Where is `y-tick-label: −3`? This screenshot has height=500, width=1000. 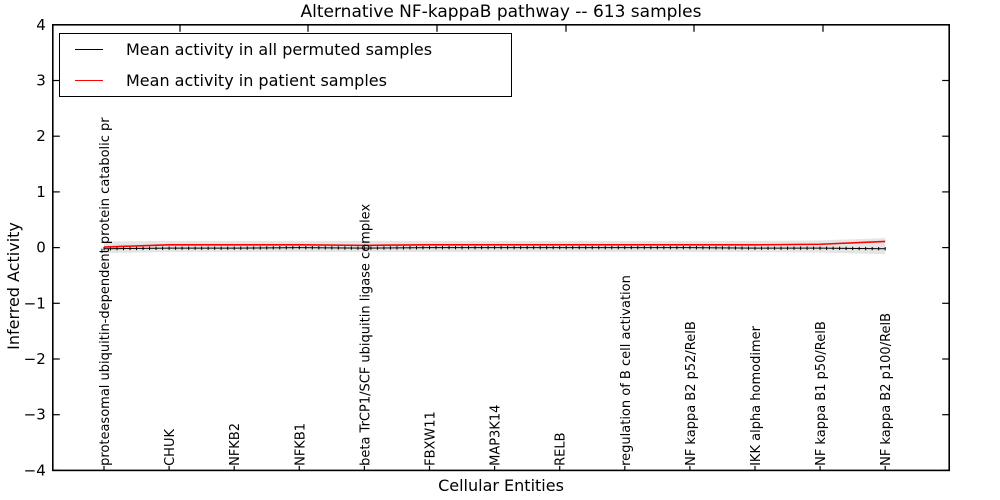
y-tick-label: −3 is located at coordinates (35, 415).